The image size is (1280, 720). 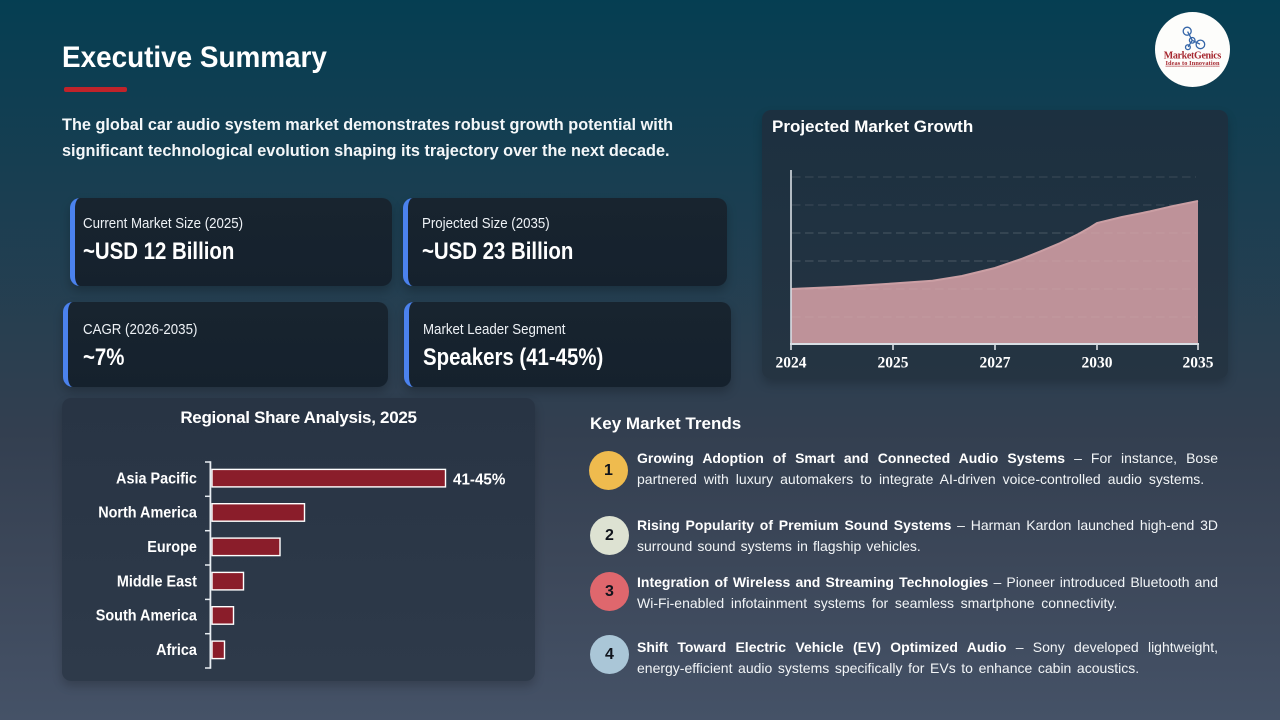 I want to click on svg-text: North America, so click(x=147, y=513).